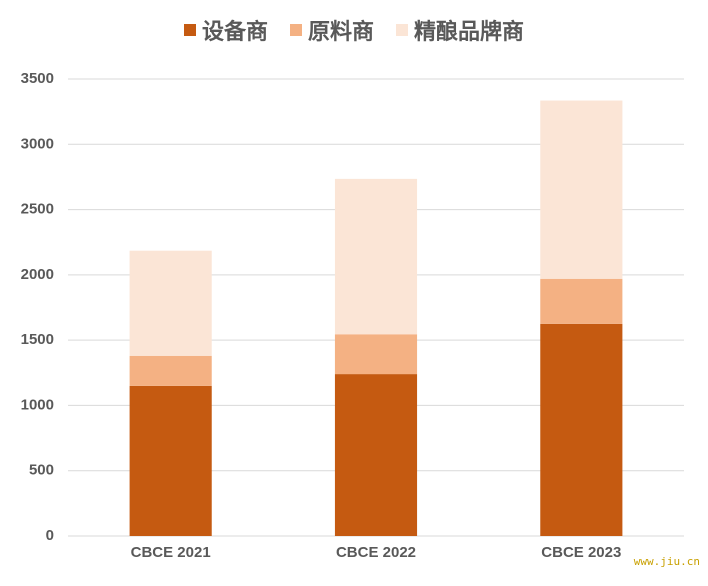 The height and width of the screenshot is (586, 708). What do you see at coordinates (37, 143) in the screenshot?
I see `y-tick-label: 3000` at bounding box center [37, 143].